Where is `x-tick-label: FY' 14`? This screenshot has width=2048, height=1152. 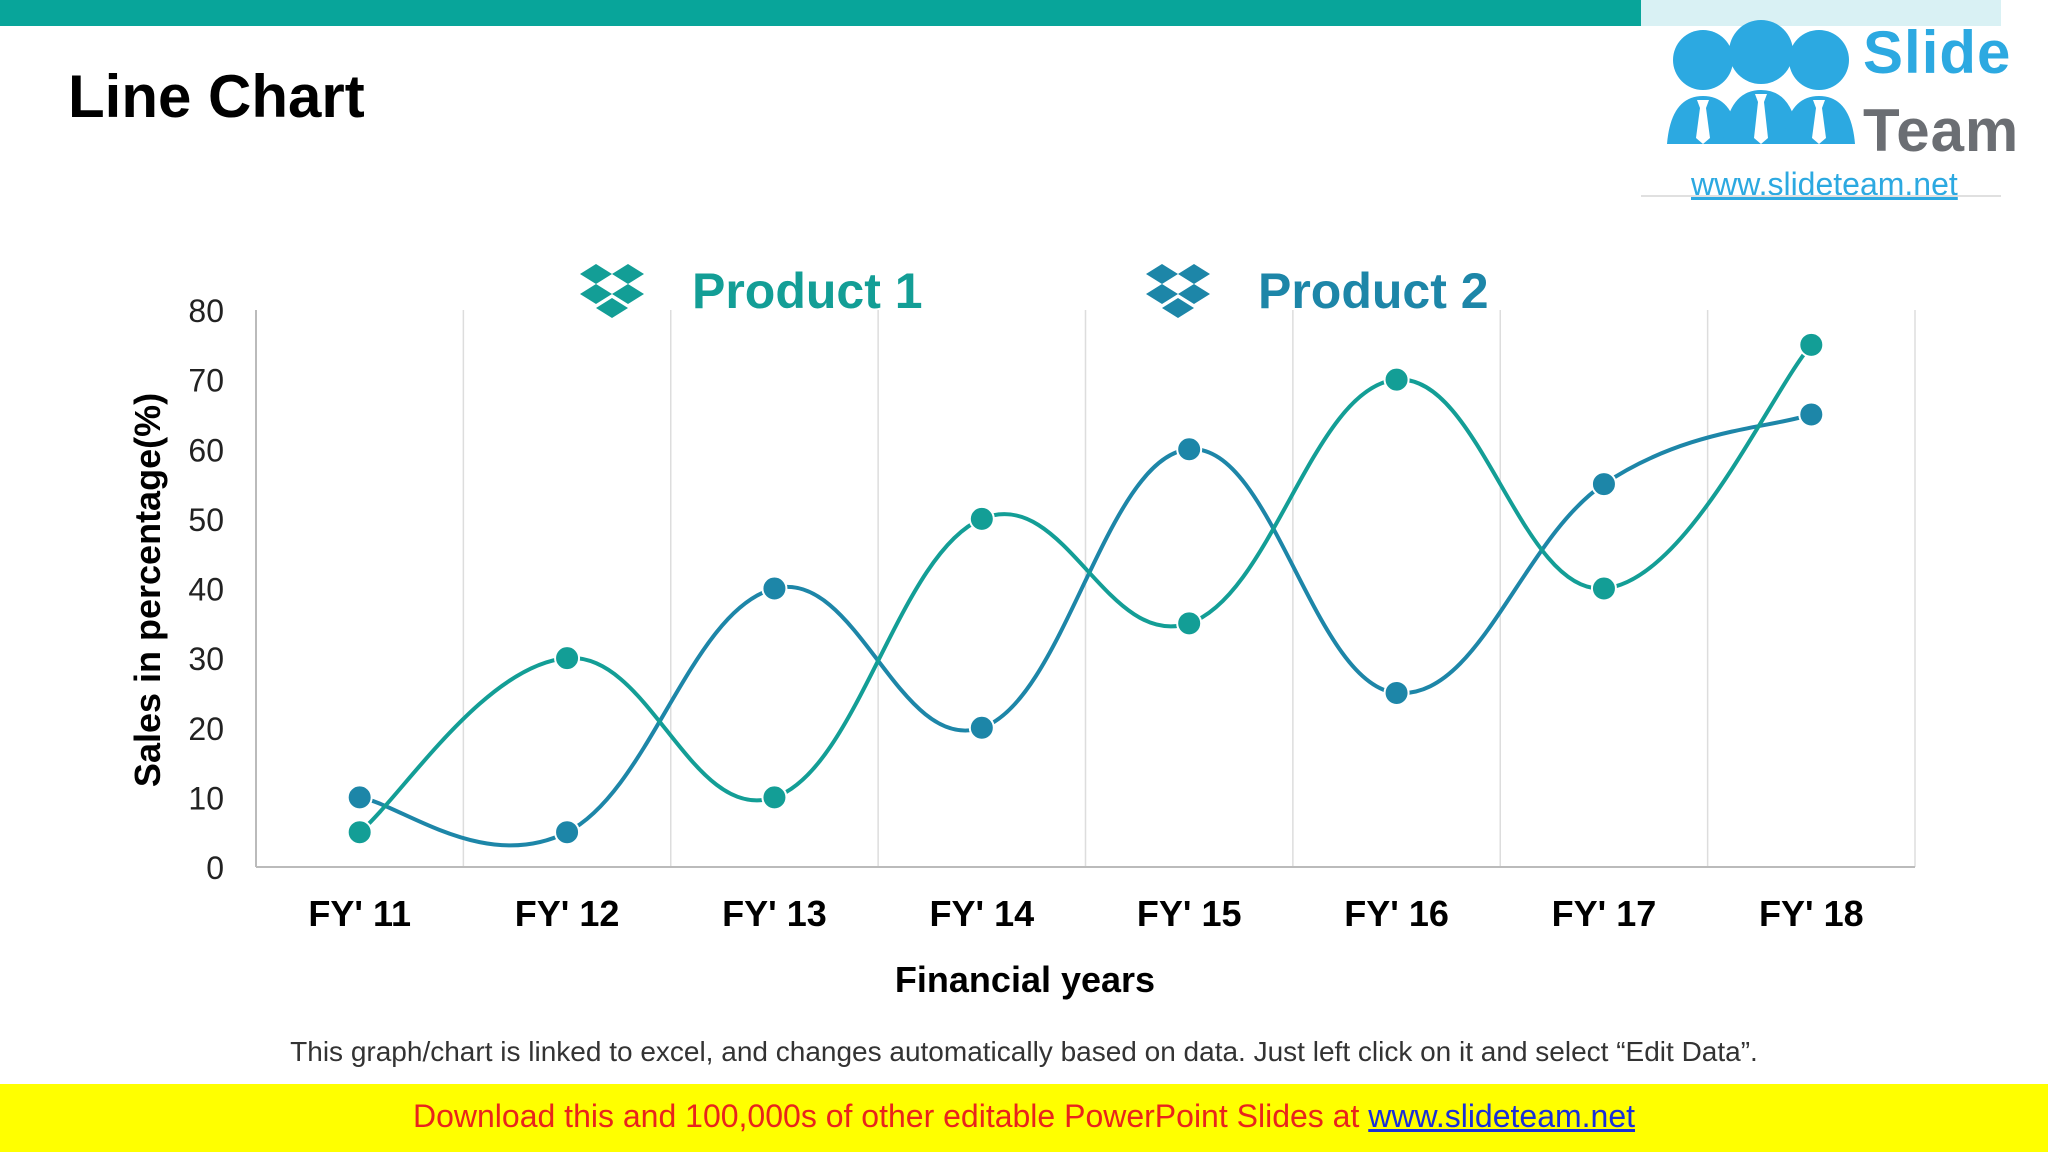 x-tick-label: FY' 14 is located at coordinates (982, 913).